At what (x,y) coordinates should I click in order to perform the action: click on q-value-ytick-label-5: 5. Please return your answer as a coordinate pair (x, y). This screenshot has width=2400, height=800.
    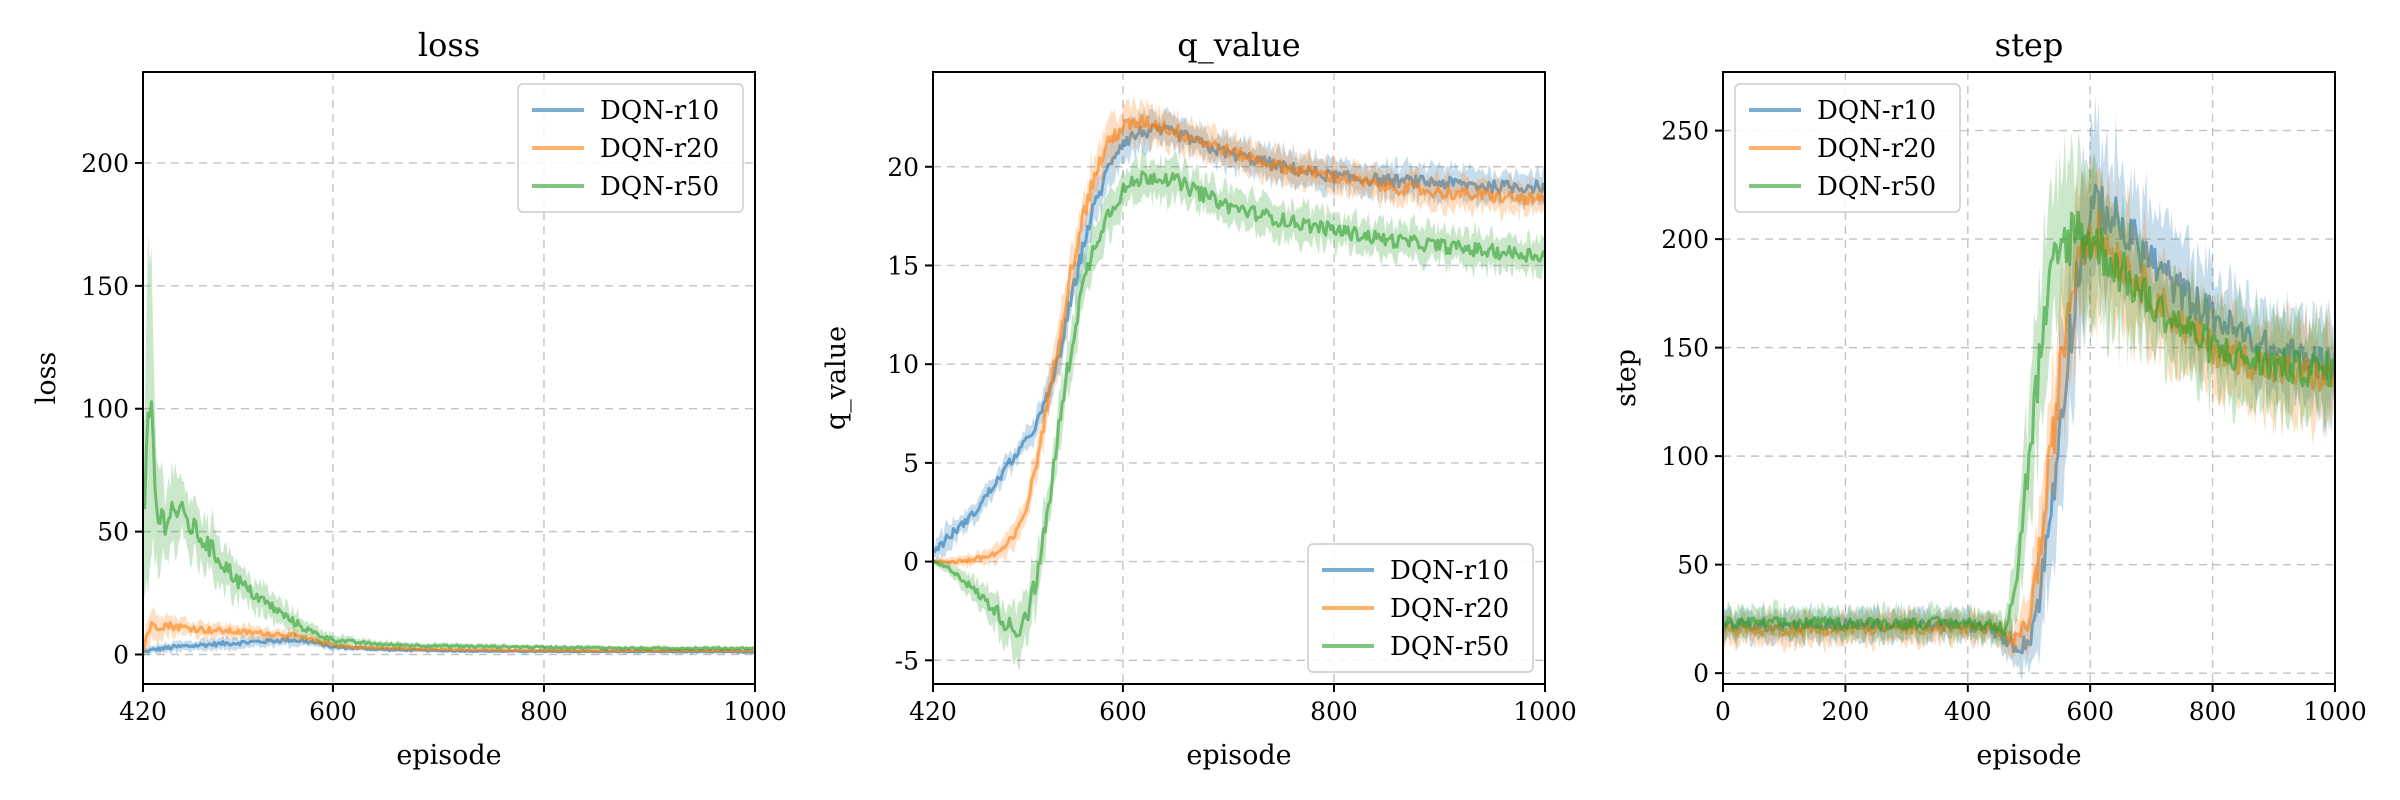
    Looking at the image, I should click on (911, 463).